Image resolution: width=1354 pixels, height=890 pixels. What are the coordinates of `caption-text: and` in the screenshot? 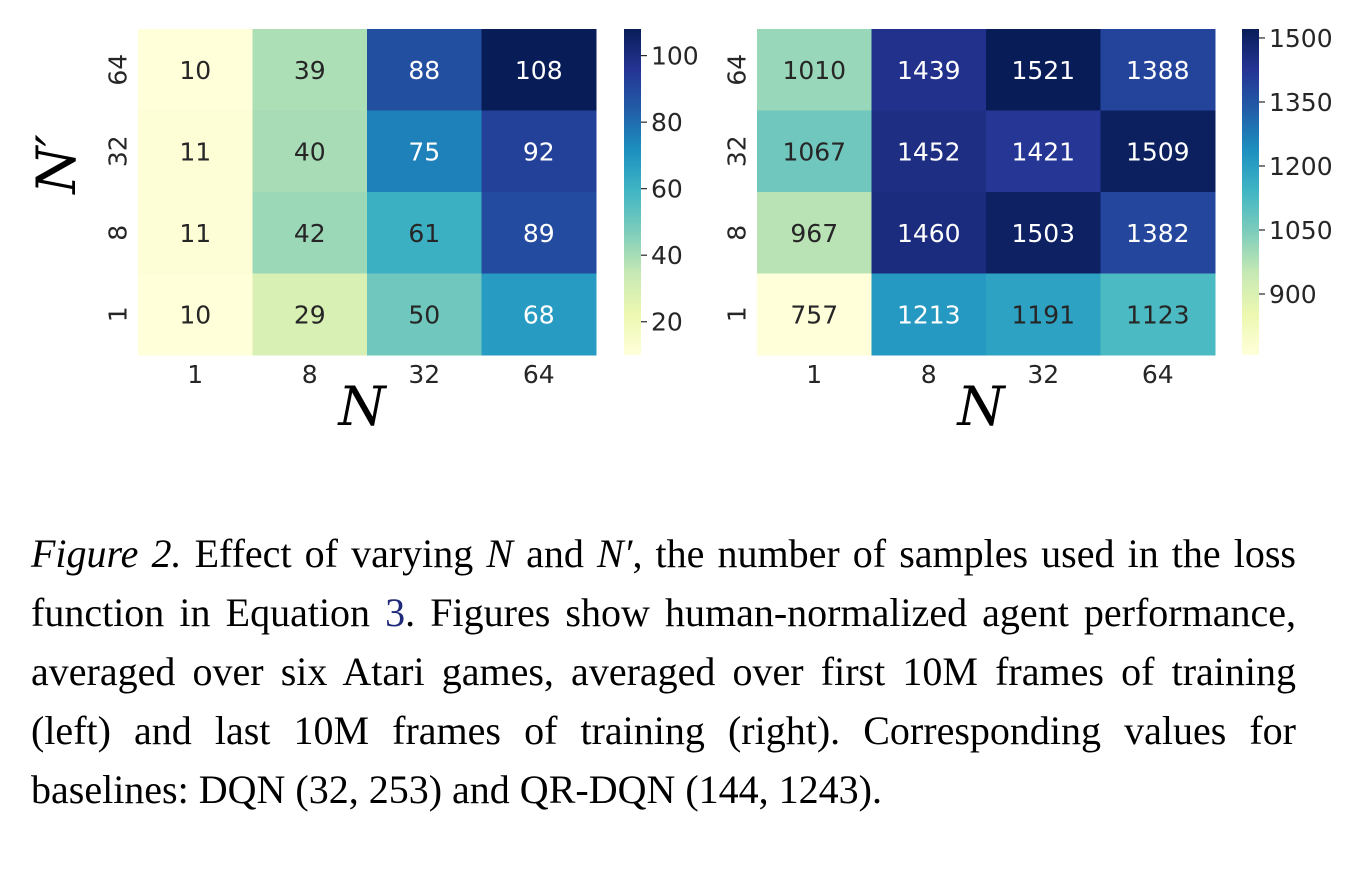 It's located at (555, 553).